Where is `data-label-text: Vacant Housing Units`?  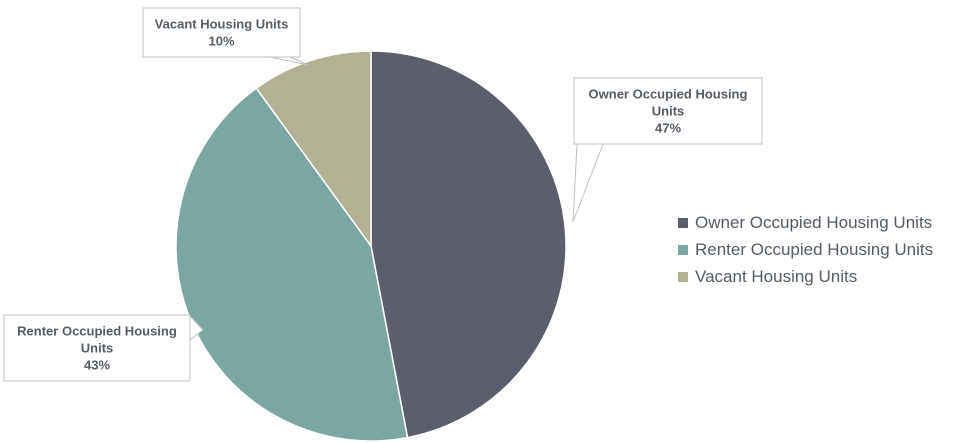
data-label-text: Vacant Housing Units is located at coordinates (222, 24).